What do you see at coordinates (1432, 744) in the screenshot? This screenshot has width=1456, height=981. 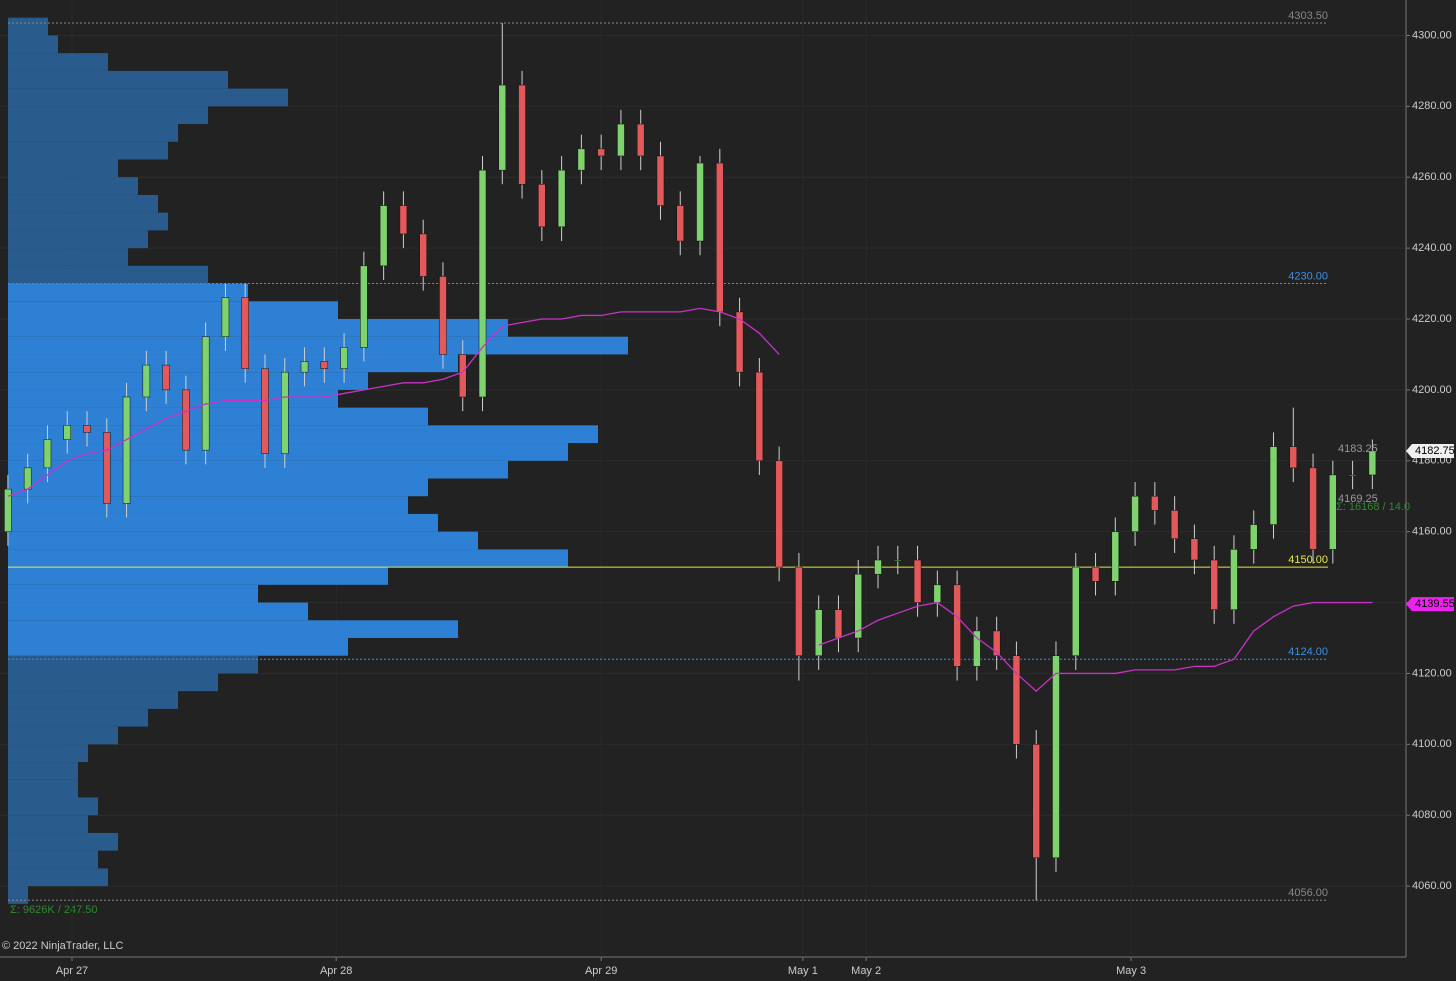 I see `y-tick-label: 4100.00` at bounding box center [1432, 744].